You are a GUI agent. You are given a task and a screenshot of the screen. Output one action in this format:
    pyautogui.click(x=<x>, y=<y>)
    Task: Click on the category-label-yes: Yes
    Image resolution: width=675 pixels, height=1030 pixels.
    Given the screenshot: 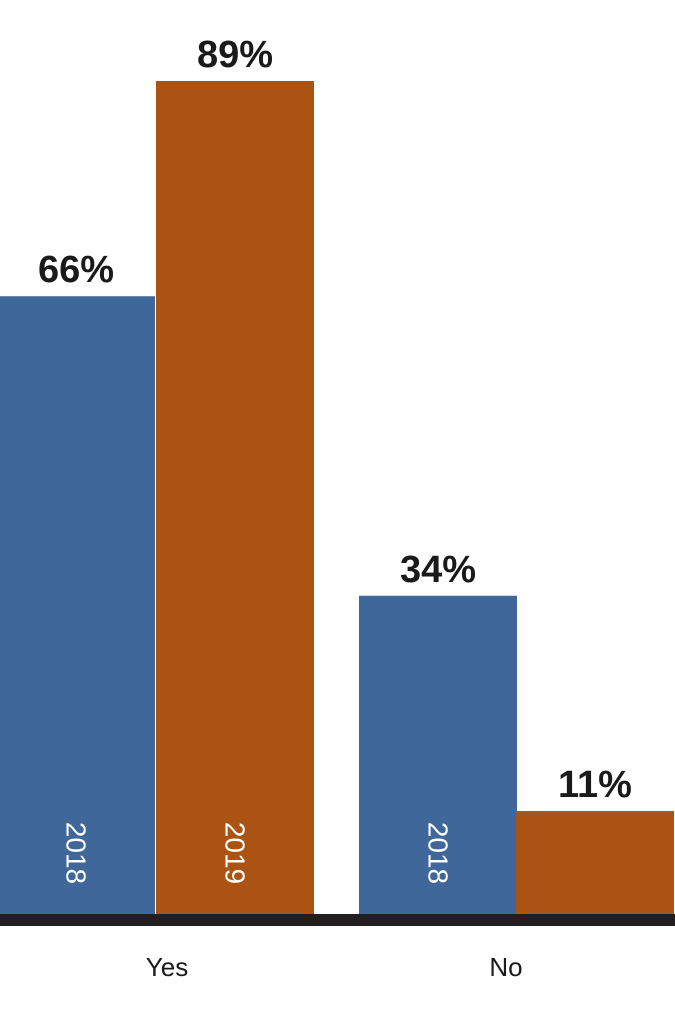 What is the action you would take?
    pyautogui.click(x=167, y=967)
    